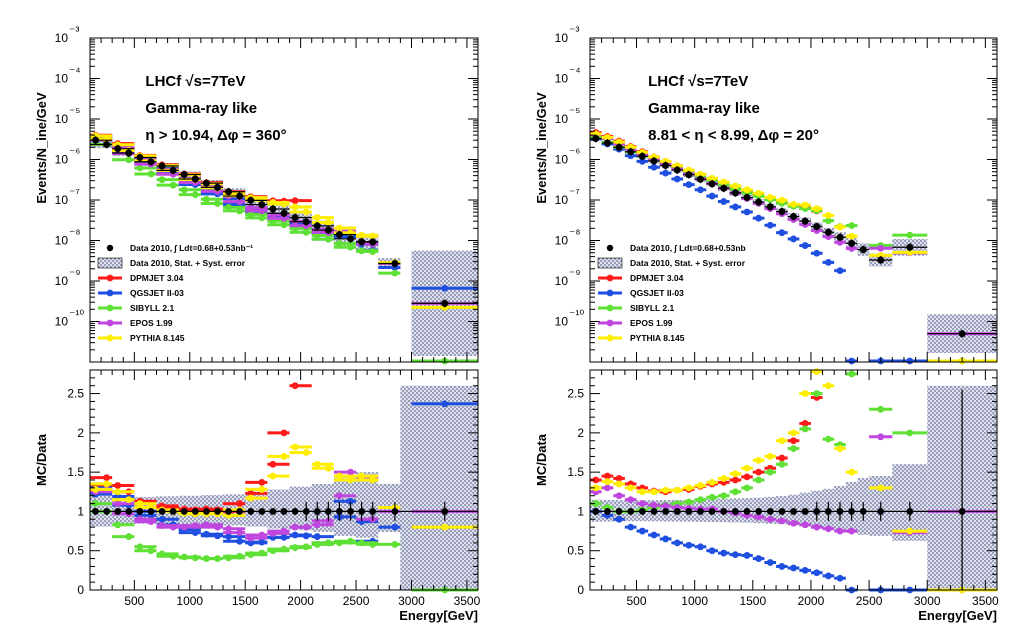 This screenshot has height=640, width=1024. What do you see at coordinates (580, 590) in the screenshot?
I see `y-tick-label: 0` at bounding box center [580, 590].